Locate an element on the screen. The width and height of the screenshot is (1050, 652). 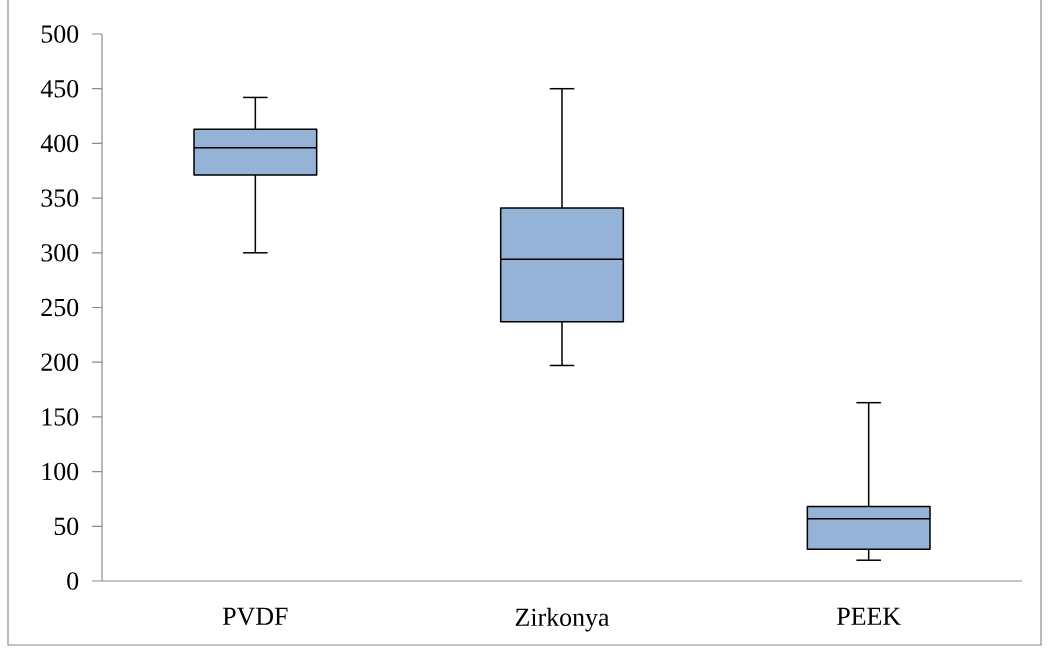
y-tick-label: 450 is located at coordinates (59, 88).